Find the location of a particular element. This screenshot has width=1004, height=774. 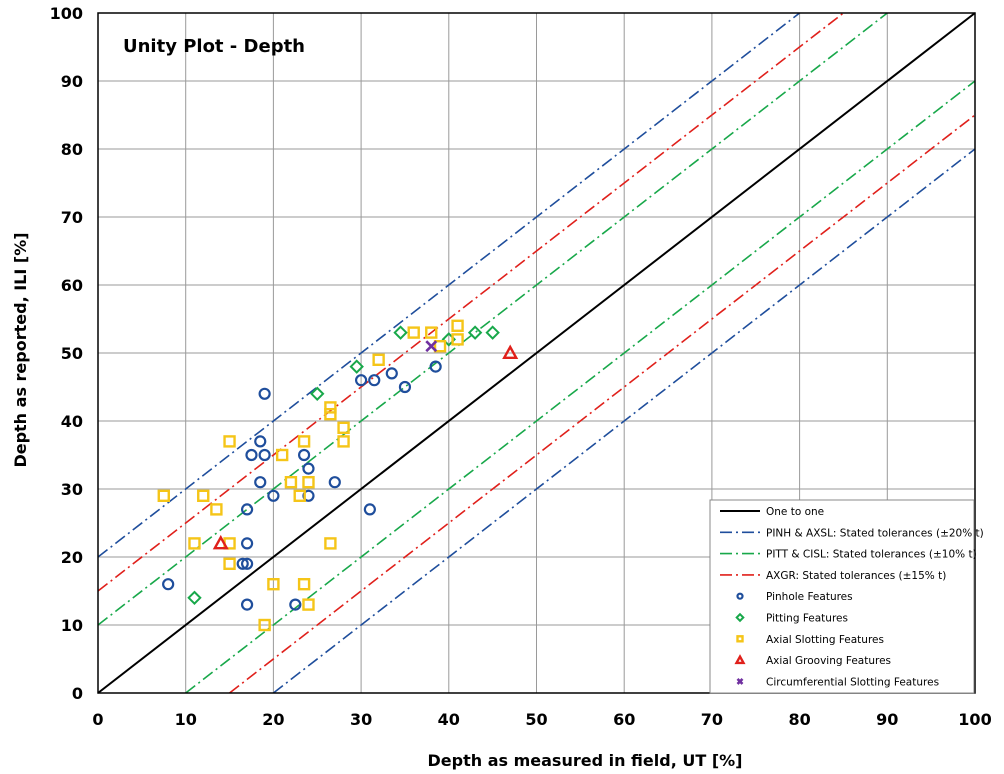

data-points is located at coordinates (338, 475).